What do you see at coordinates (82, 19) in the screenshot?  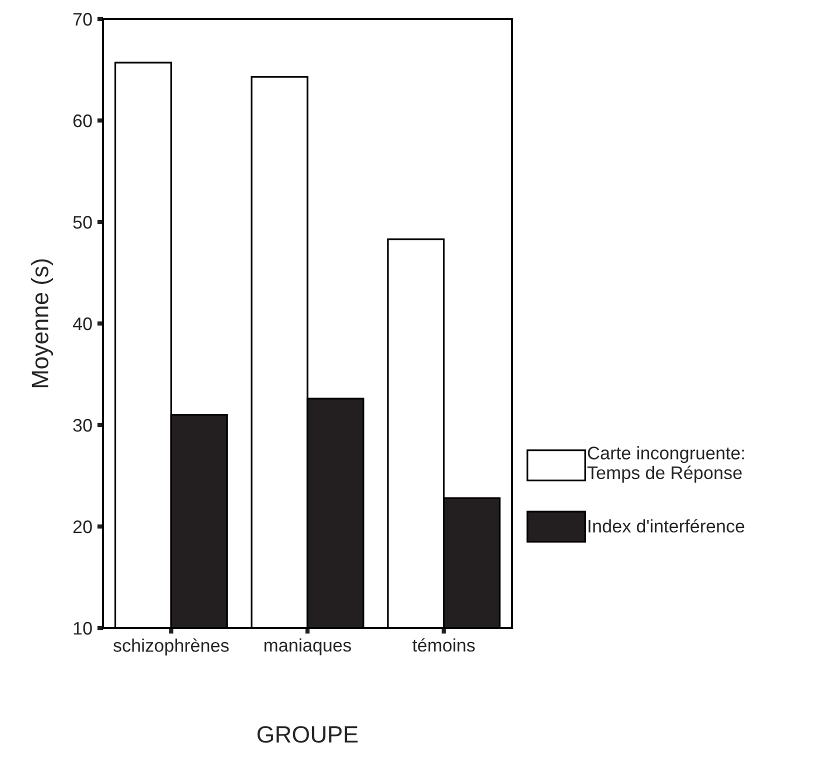 I see `y-tick-label: 70` at bounding box center [82, 19].